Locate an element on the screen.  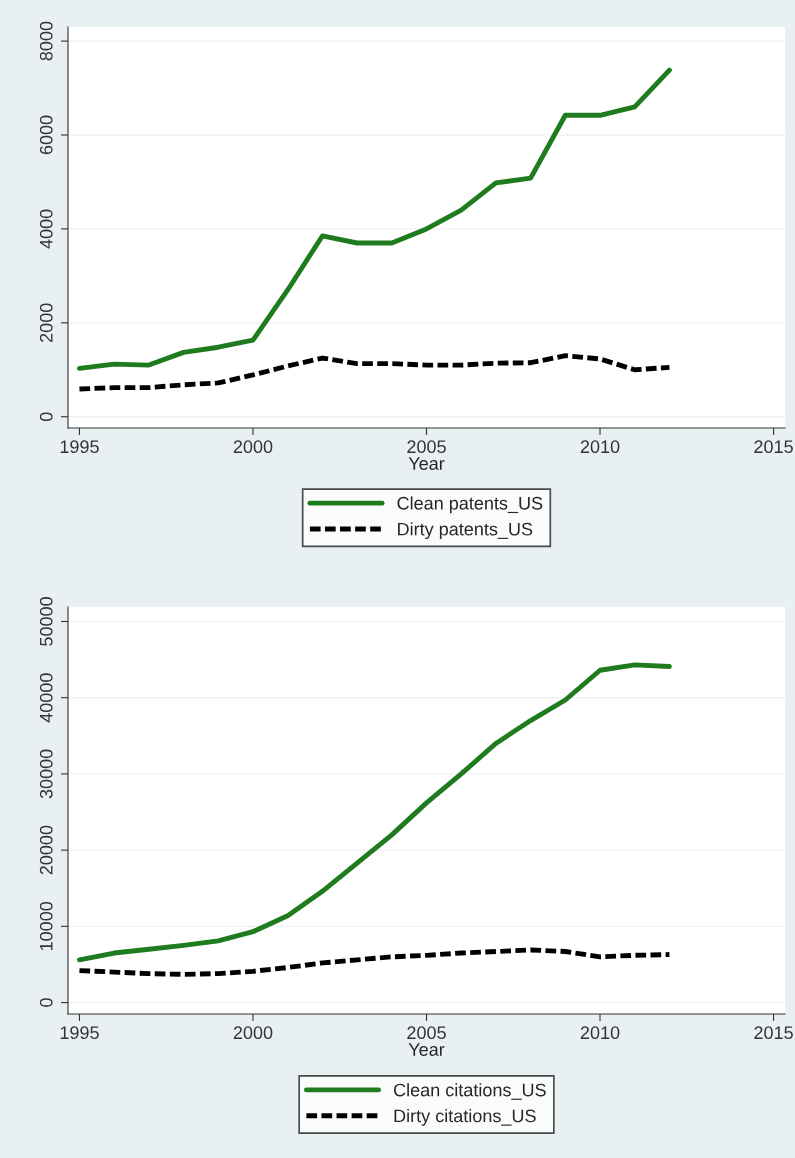
y-tick-label: 8000 is located at coordinates (46, 41).